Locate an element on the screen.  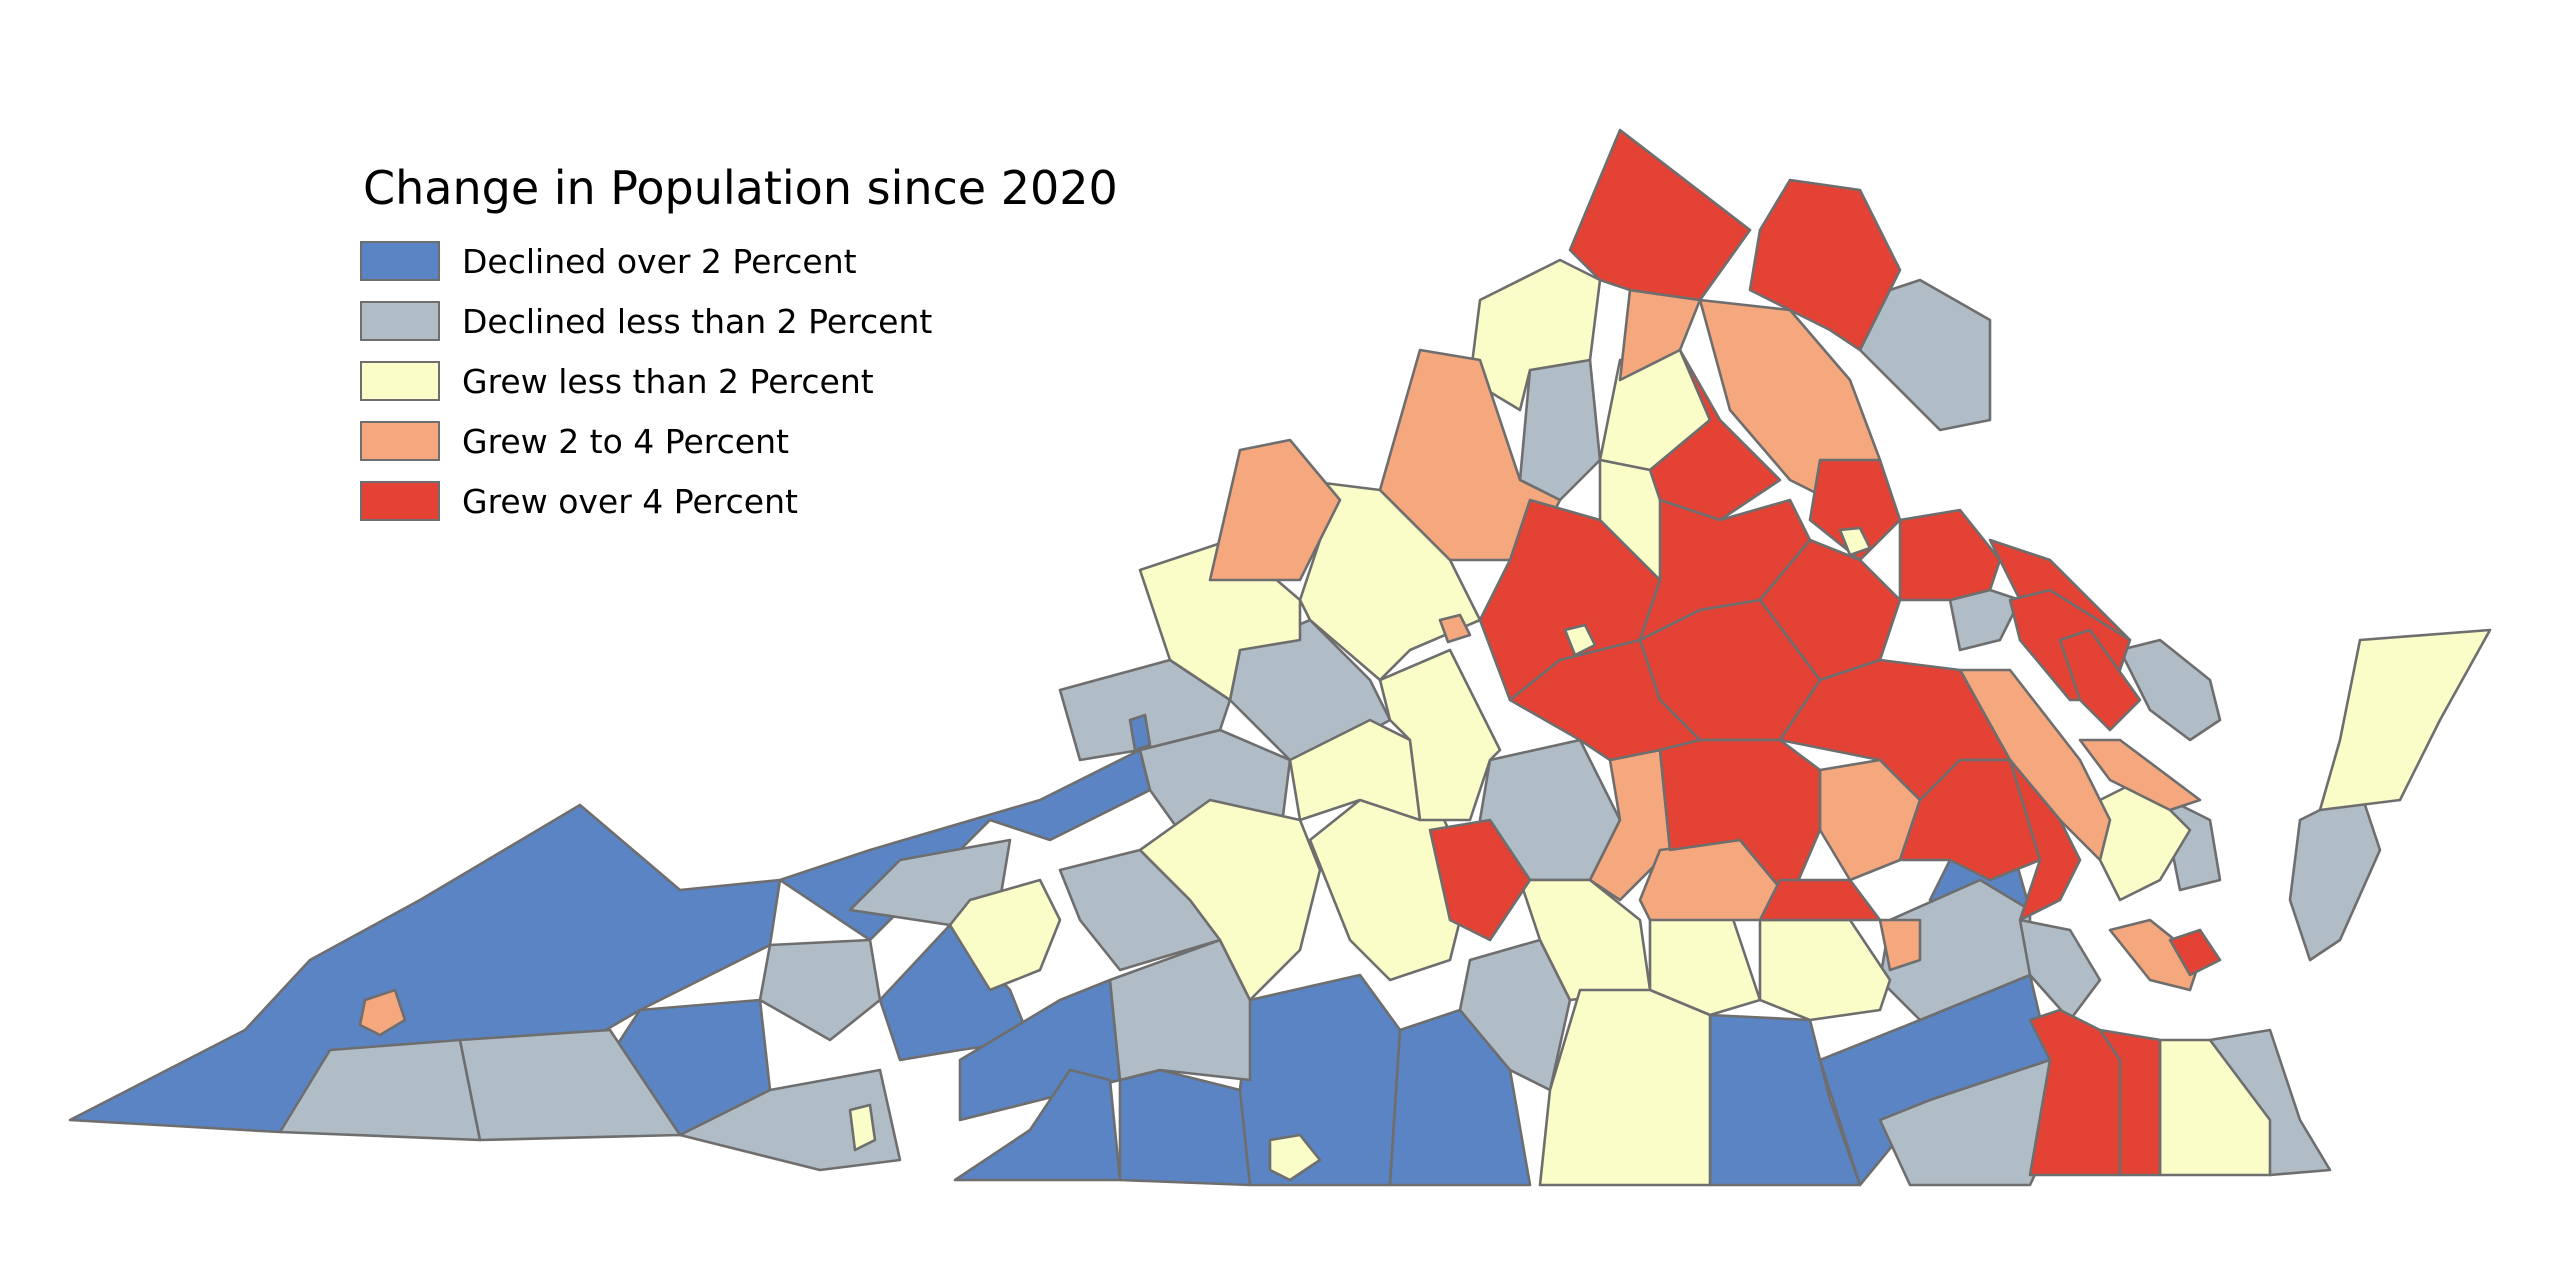
legend-item-declined-over-2: Declined over 2 Percent is located at coordinates (739, 261).